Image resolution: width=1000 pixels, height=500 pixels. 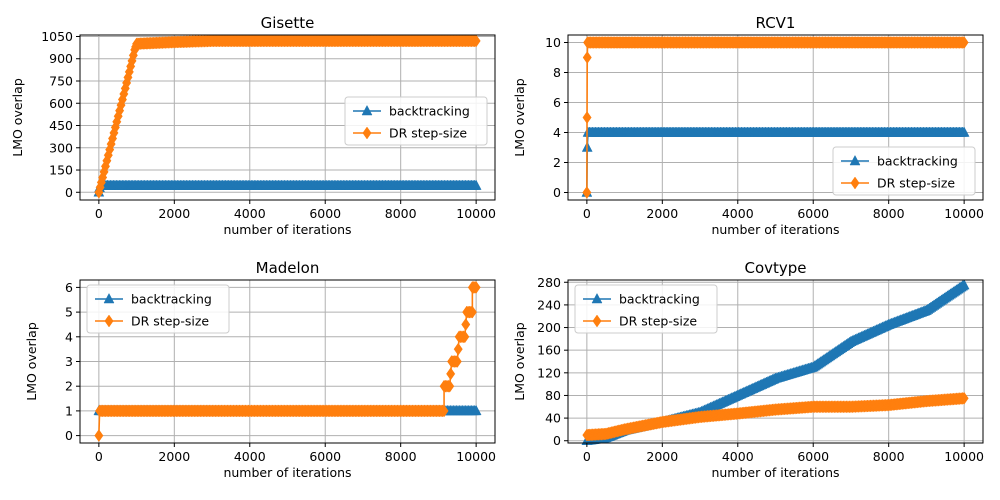 What do you see at coordinates (549, 282) in the screenshot?
I see `y-tick-label: 280` at bounding box center [549, 282].